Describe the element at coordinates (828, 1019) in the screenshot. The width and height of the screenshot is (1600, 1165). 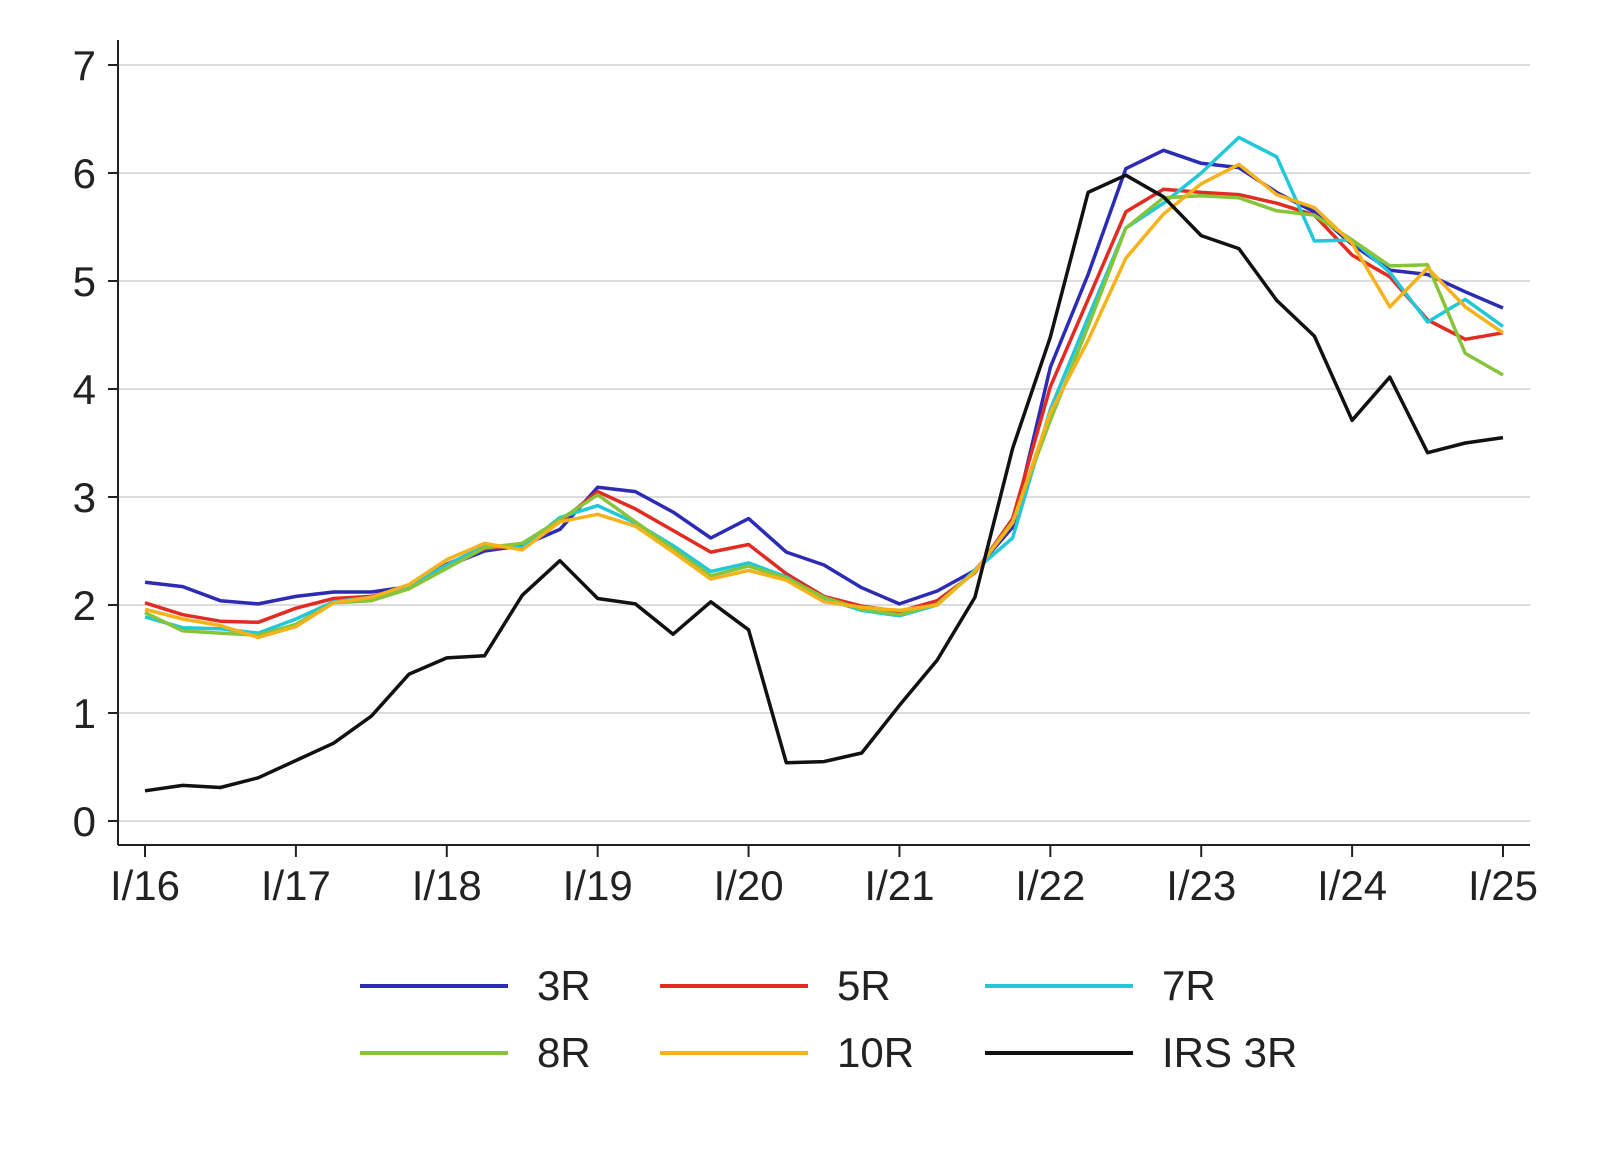
I see `legend: 3R 5R 7R 8R 10R IRS 3R` at that location.